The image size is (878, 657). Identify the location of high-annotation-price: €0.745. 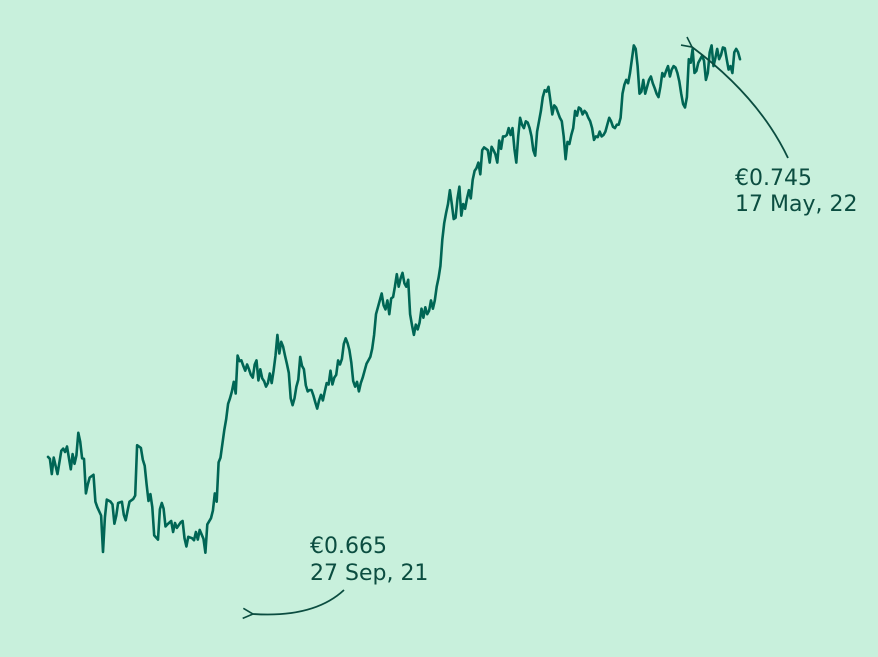
(773, 178).